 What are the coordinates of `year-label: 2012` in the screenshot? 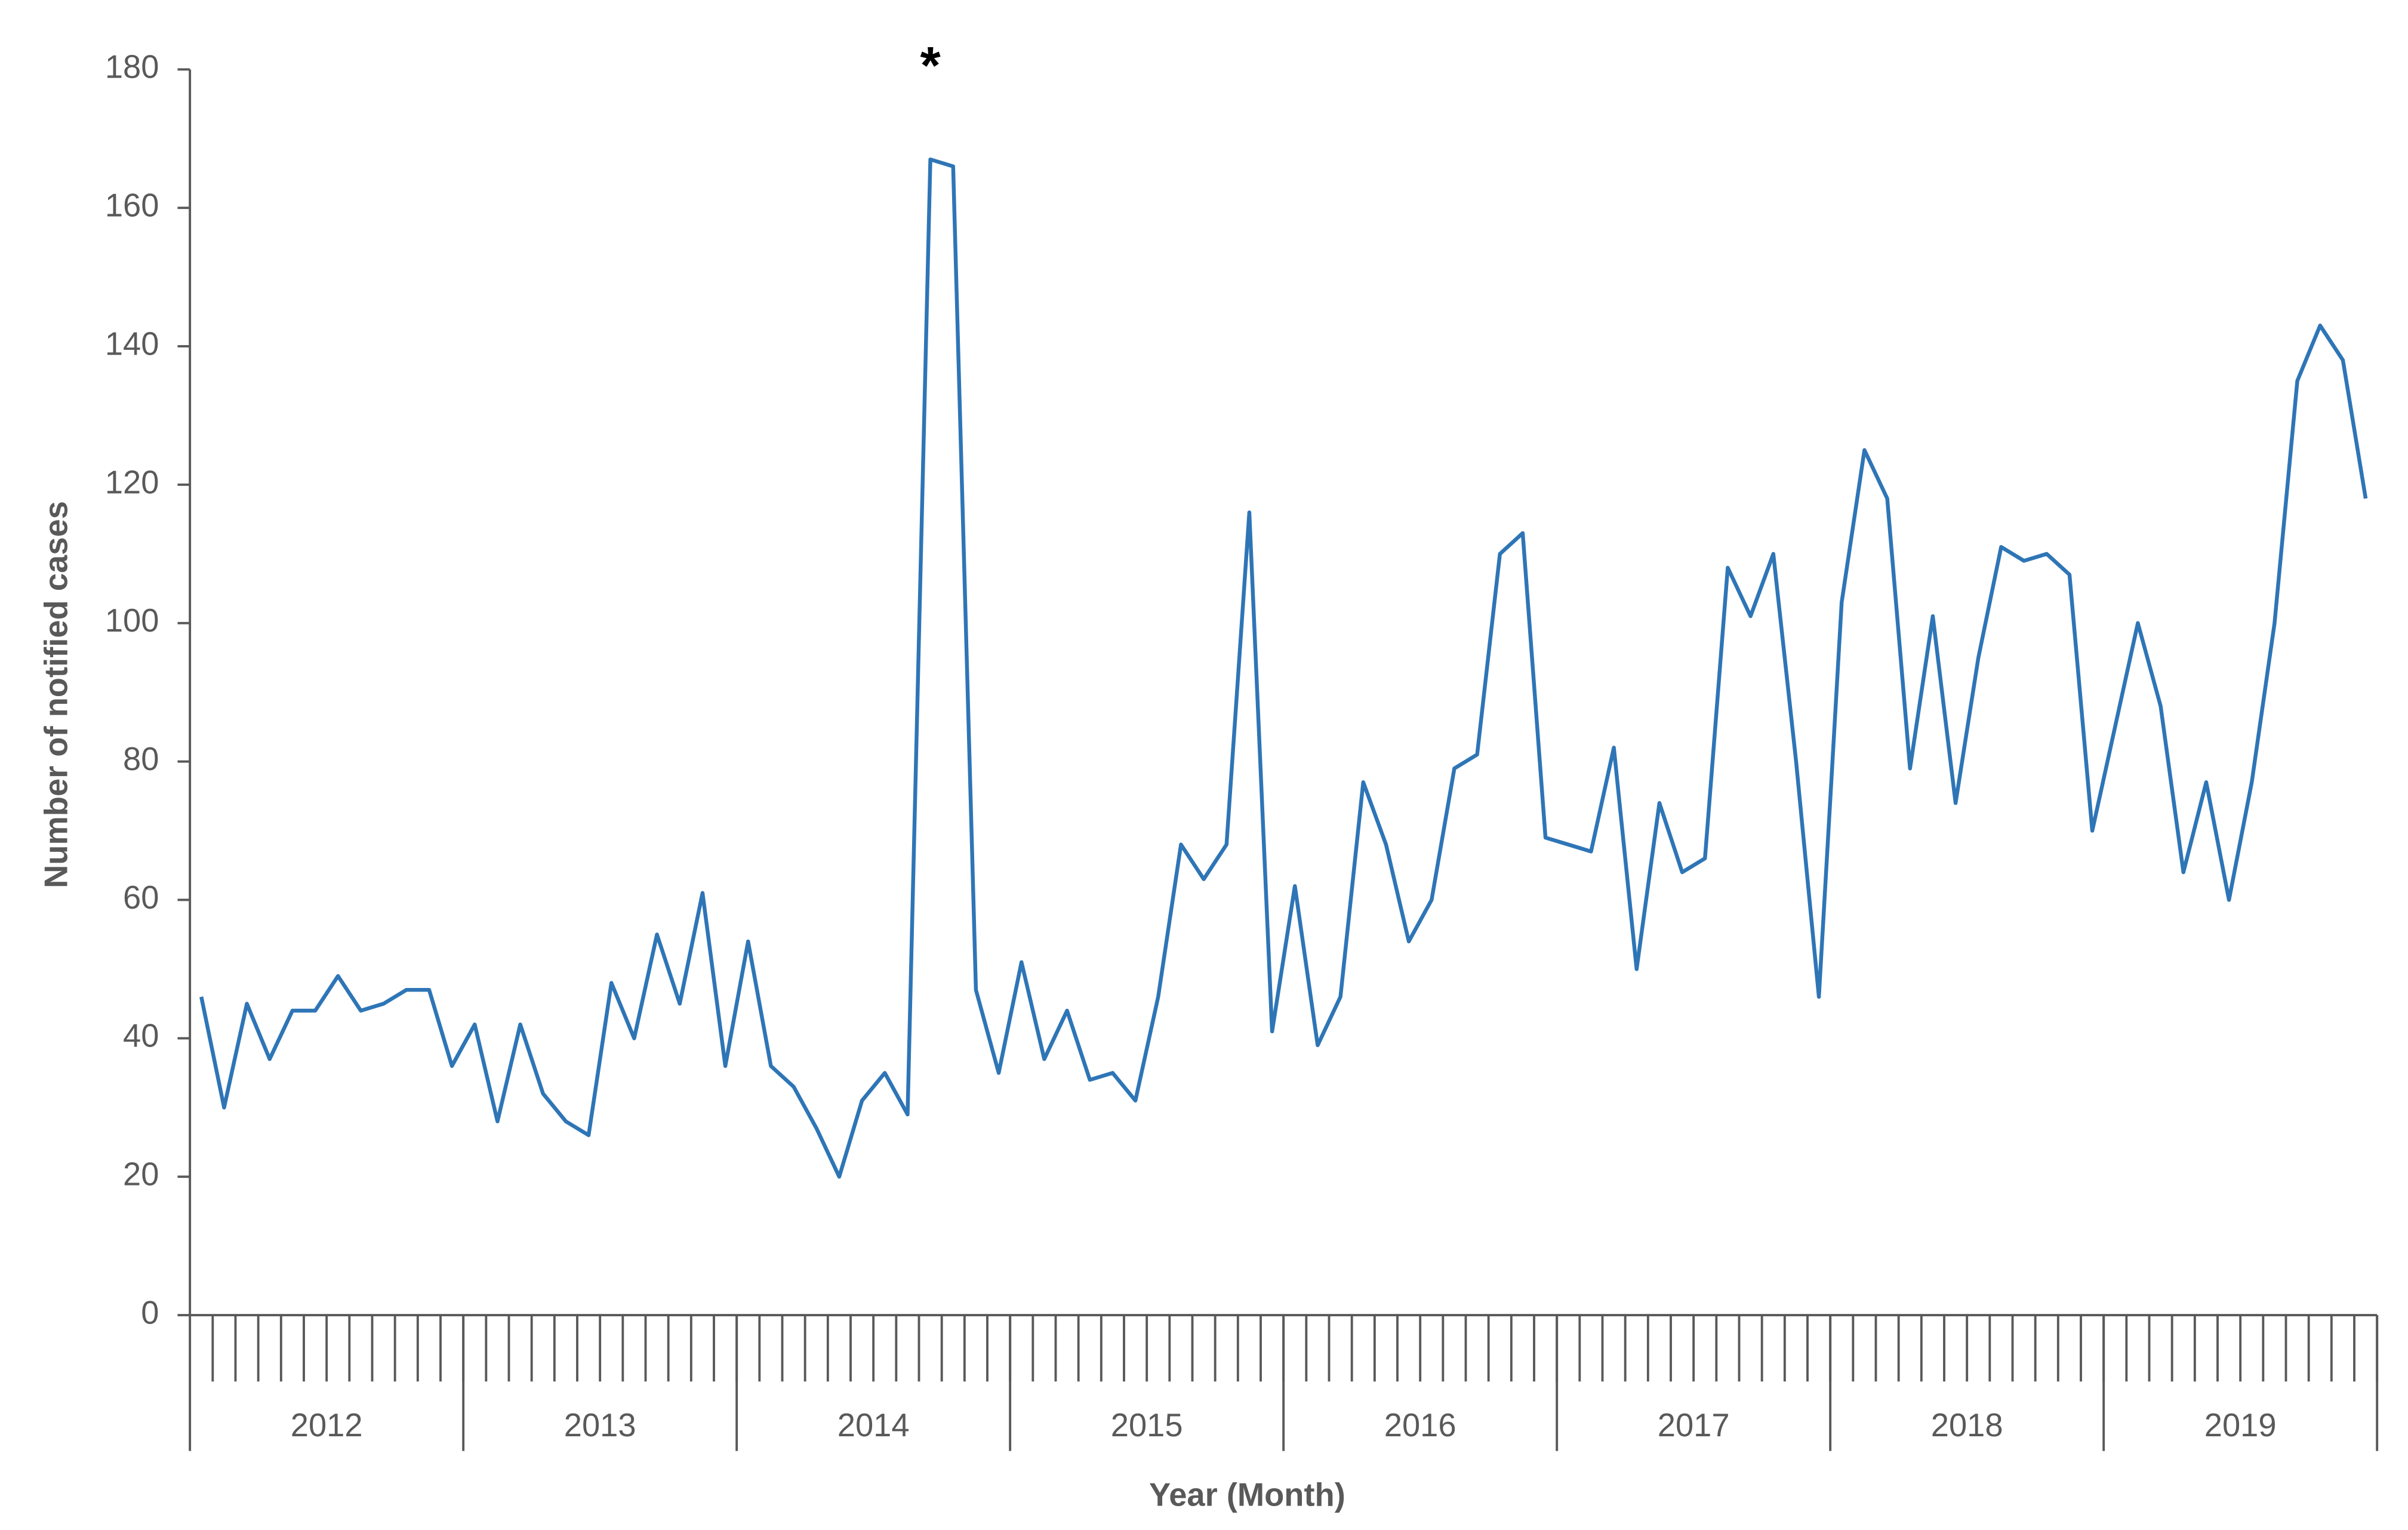 It's located at (327, 1425).